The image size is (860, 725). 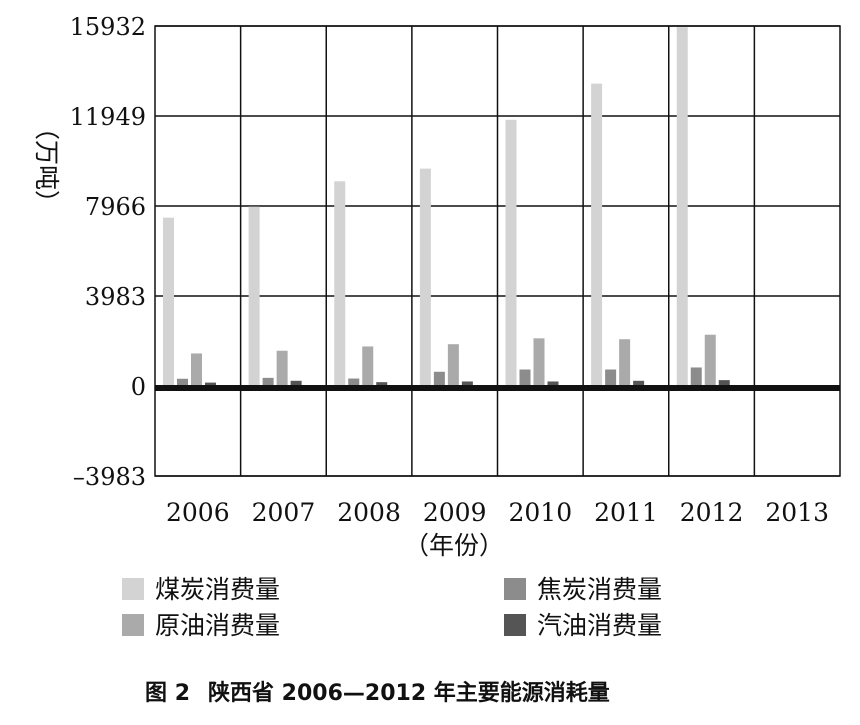 What do you see at coordinates (626, 512) in the screenshot?
I see `x-tick-label: 2011` at bounding box center [626, 512].